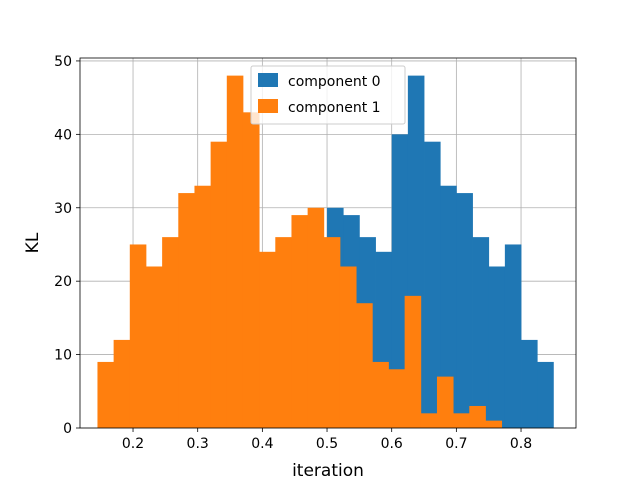 Image resolution: width=640 pixels, height=480 pixels. Describe the element at coordinates (133, 444) in the screenshot. I see `x-tick-label: 0.2` at that location.